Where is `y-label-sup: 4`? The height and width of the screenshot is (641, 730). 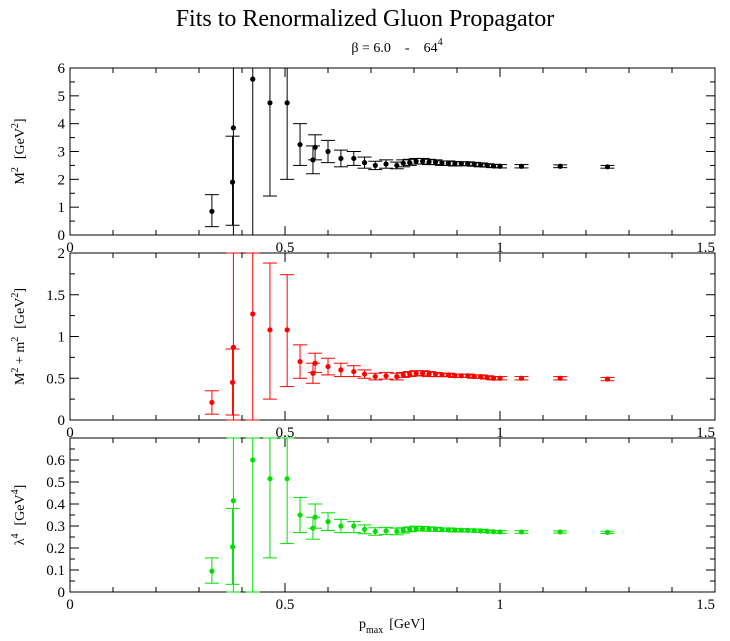
y-label-sup: 4 is located at coordinates (15, 535).